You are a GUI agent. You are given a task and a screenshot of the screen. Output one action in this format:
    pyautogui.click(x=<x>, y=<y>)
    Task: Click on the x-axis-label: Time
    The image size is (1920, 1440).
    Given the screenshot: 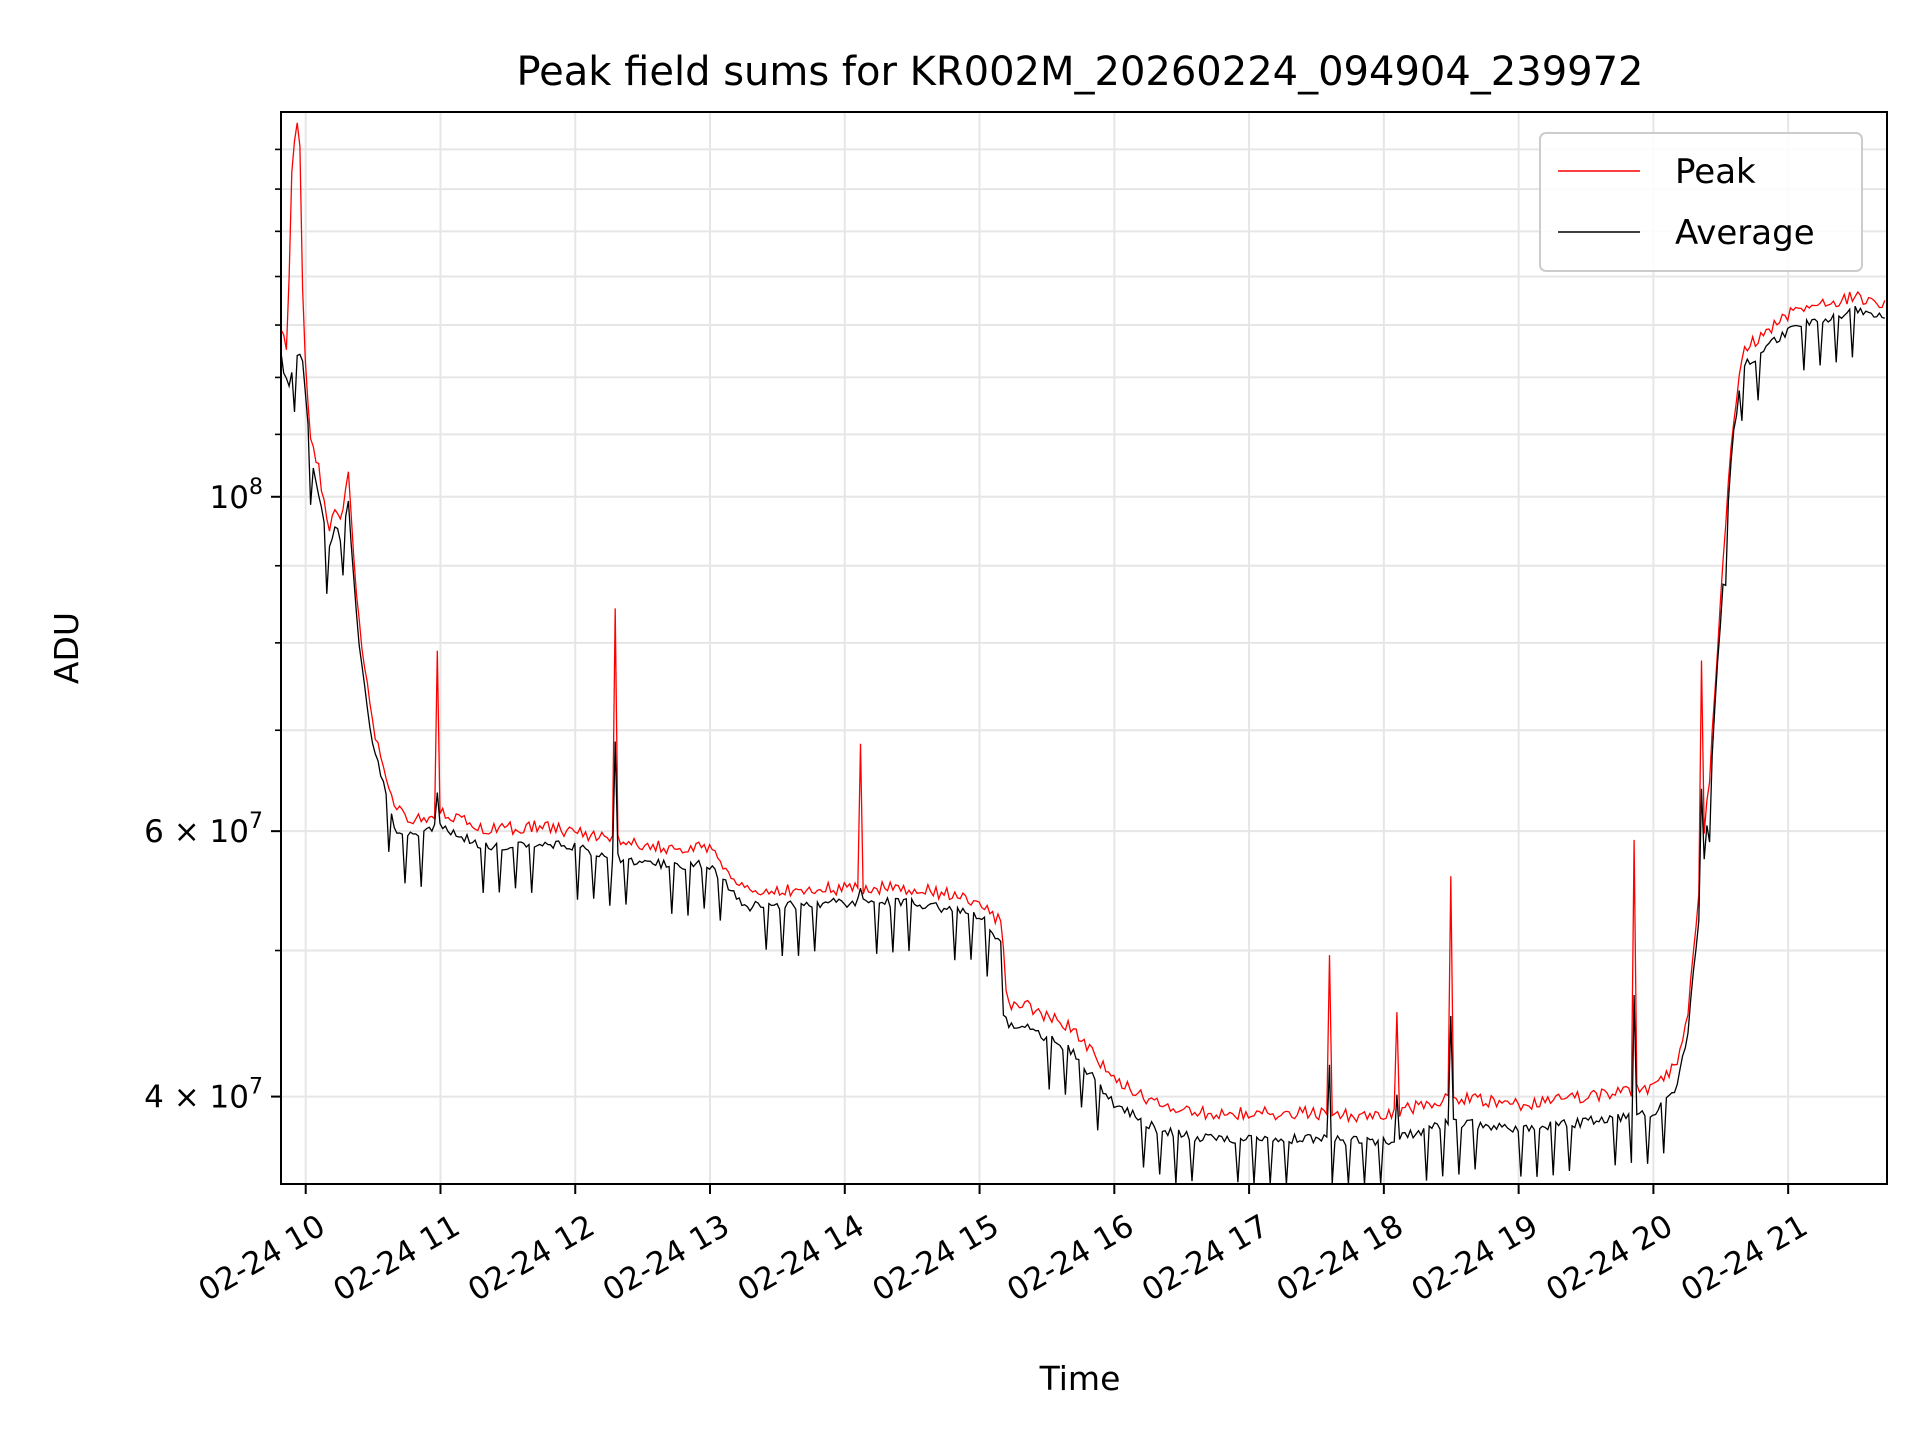 What is the action you would take?
    pyautogui.click(x=1080, y=1378)
    